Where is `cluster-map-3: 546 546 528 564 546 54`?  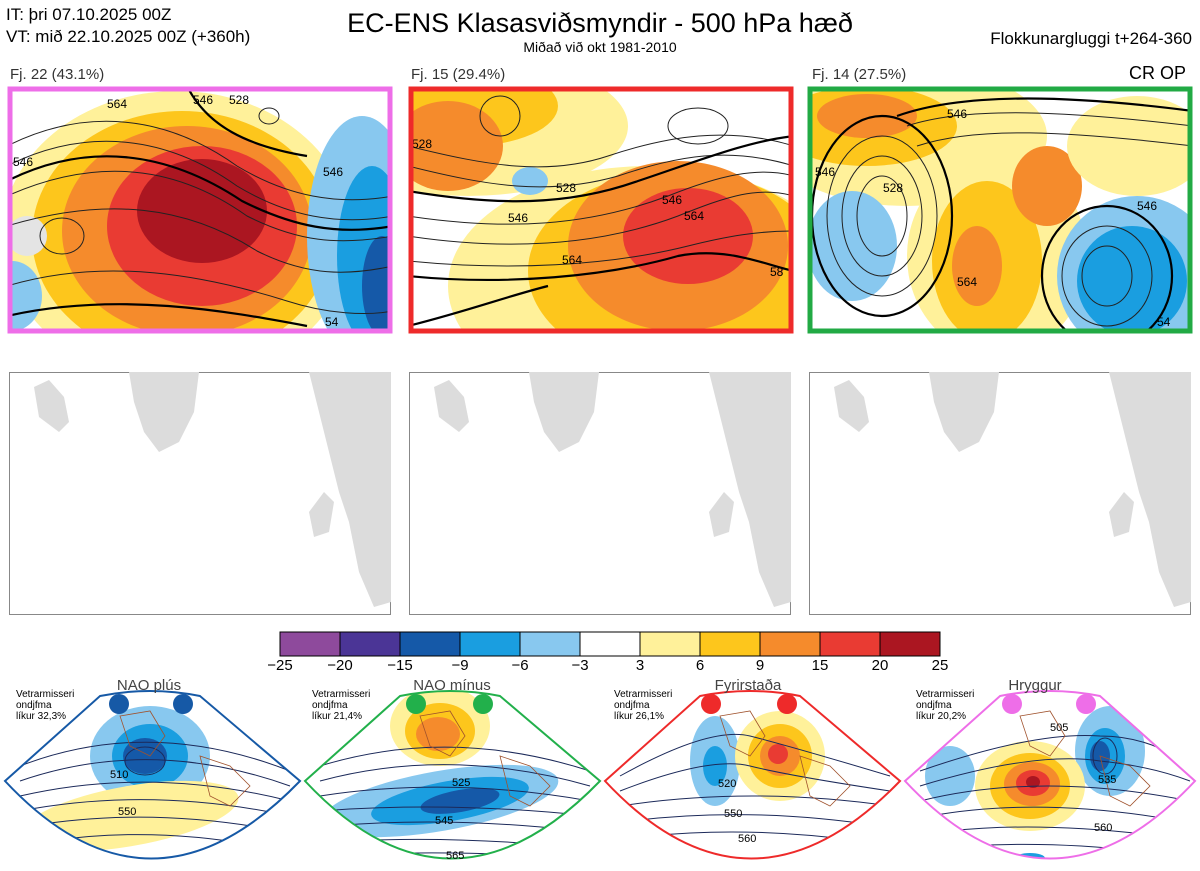
cluster-map-3: 546 546 528 564 546 54 is located at coordinates (1000, 210).